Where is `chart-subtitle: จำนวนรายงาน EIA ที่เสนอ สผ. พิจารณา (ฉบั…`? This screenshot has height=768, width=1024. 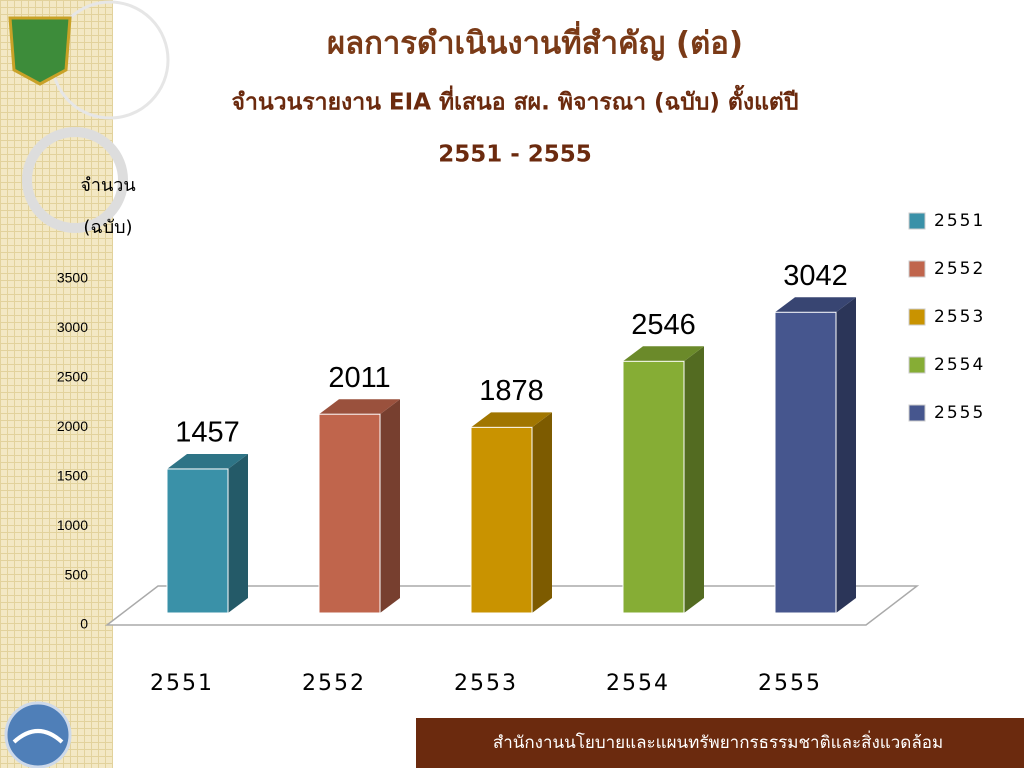 chart-subtitle: จำนวนรายงาน EIA ที่เสนอ สผ. พิจารณา (ฉบั… is located at coordinates (515, 100).